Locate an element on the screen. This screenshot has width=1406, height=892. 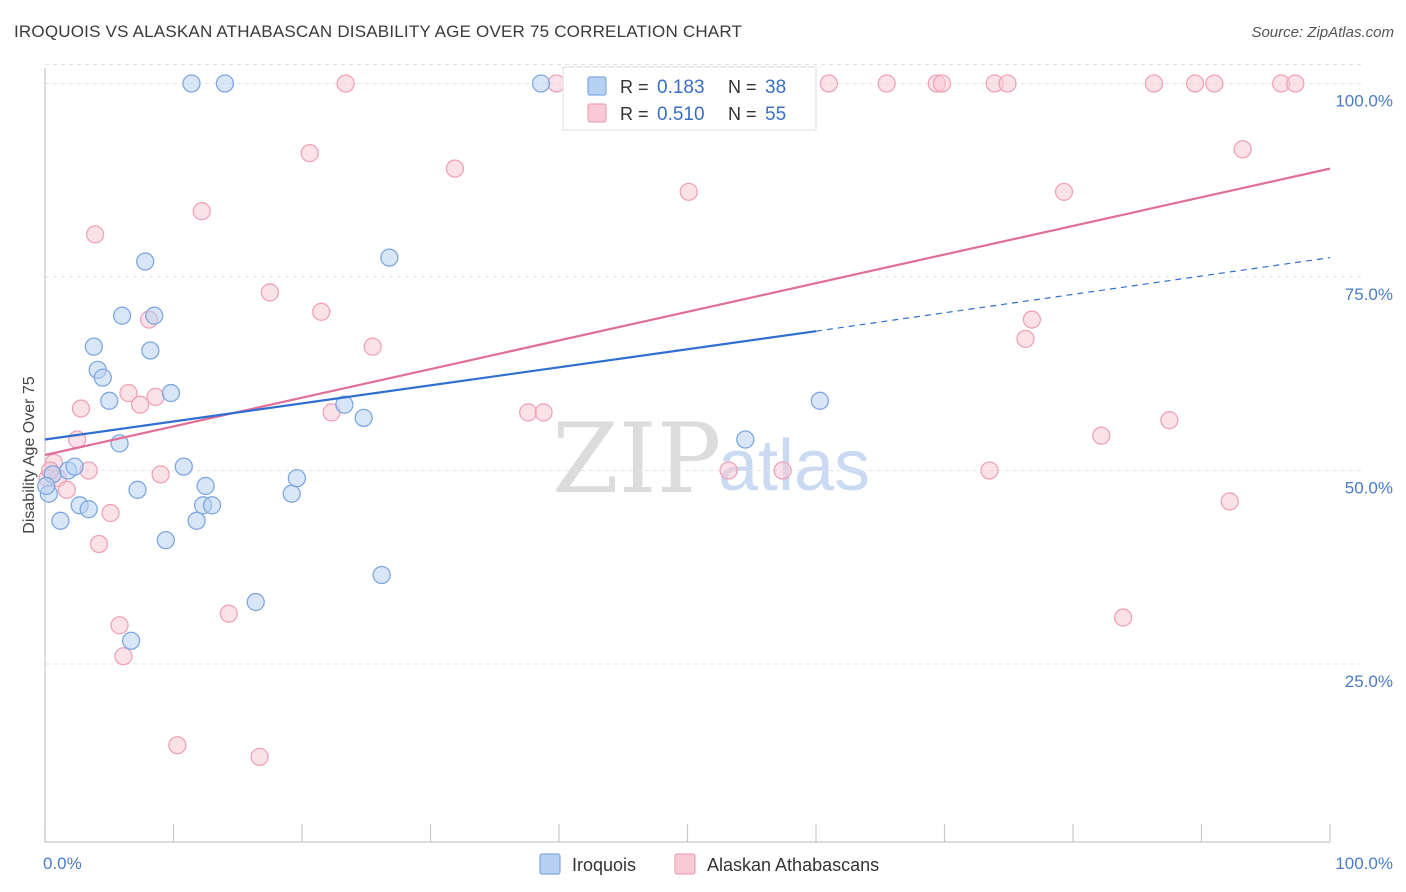
y-tick-label: 75.0% is located at coordinates (1369, 294).